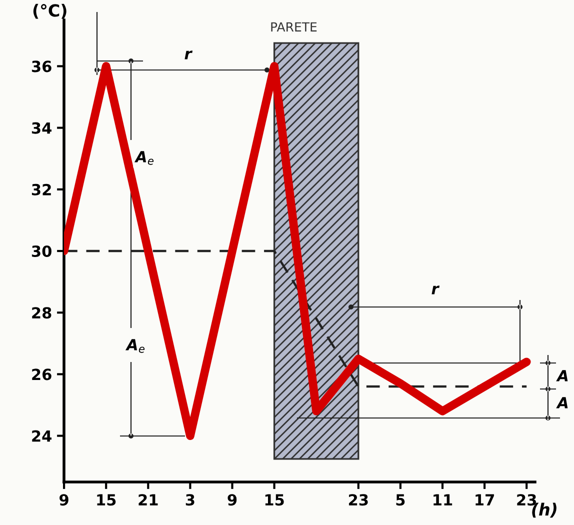  What do you see at coordinates (42, 128) in the screenshot?
I see `y-tick-label: 34` at bounding box center [42, 128].